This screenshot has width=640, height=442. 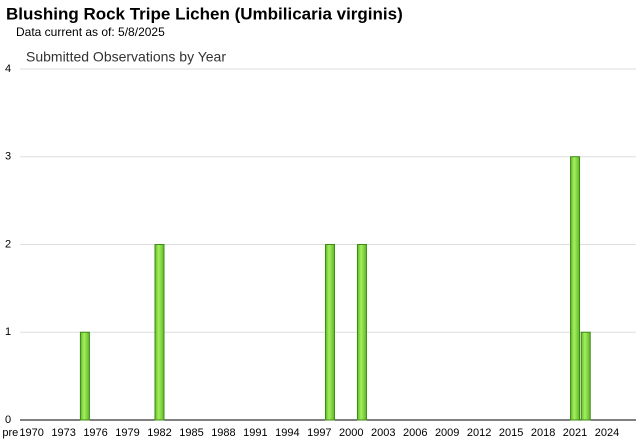 I want to click on x-tick-label: 2018, so click(x=543, y=433).